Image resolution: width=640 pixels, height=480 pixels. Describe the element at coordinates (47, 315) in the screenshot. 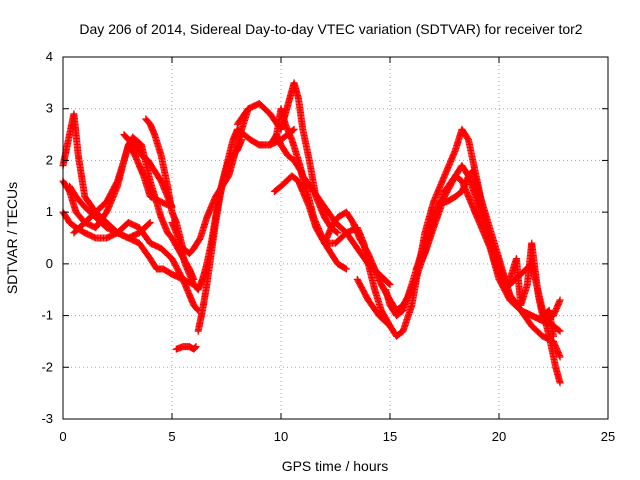

I see `y-tick-label: -1` at that location.